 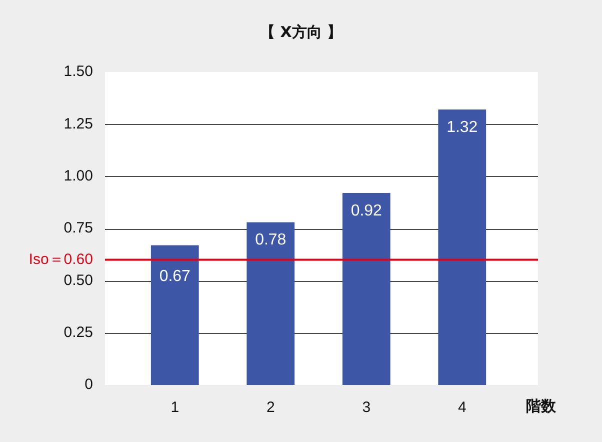 I want to click on data-label: 0.92, so click(x=366, y=211).